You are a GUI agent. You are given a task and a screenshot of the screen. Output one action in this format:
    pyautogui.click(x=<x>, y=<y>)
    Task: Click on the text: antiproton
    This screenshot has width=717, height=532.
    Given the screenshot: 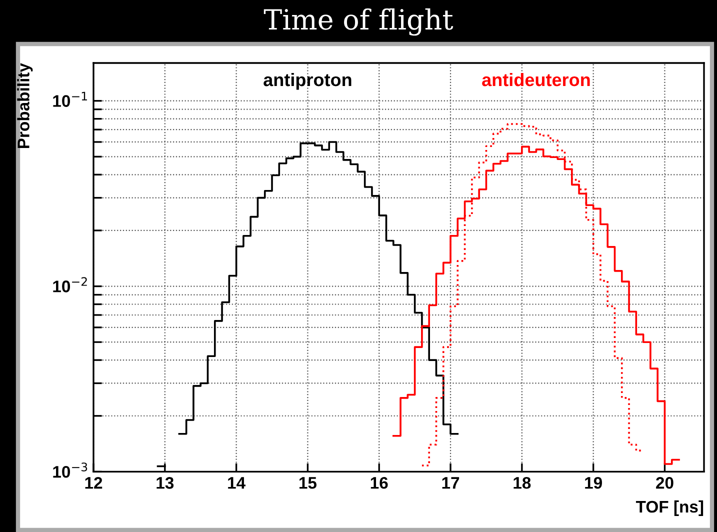 What is the action you would take?
    pyautogui.click(x=308, y=81)
    